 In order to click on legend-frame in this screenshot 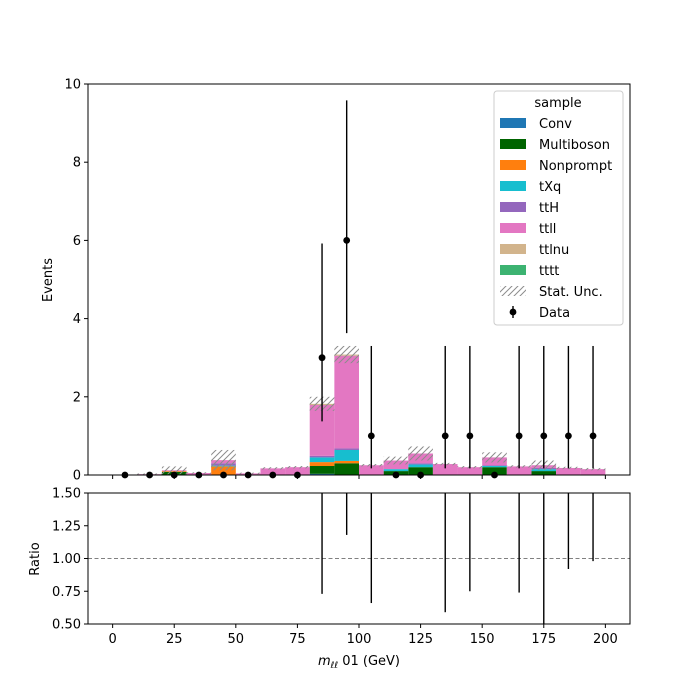, I will do `click(558, 208)`.